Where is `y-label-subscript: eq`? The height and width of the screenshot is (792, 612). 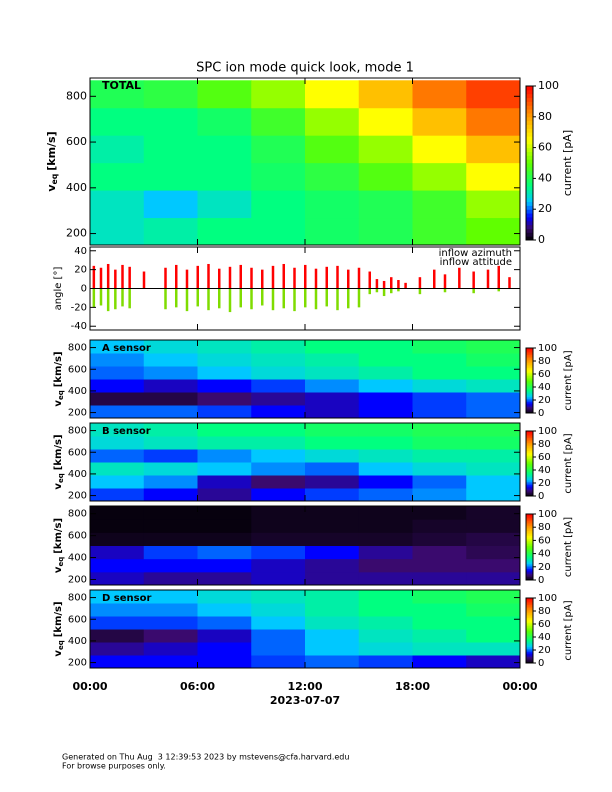 y-label-subscript: eq is located at coordinates (61, 562).